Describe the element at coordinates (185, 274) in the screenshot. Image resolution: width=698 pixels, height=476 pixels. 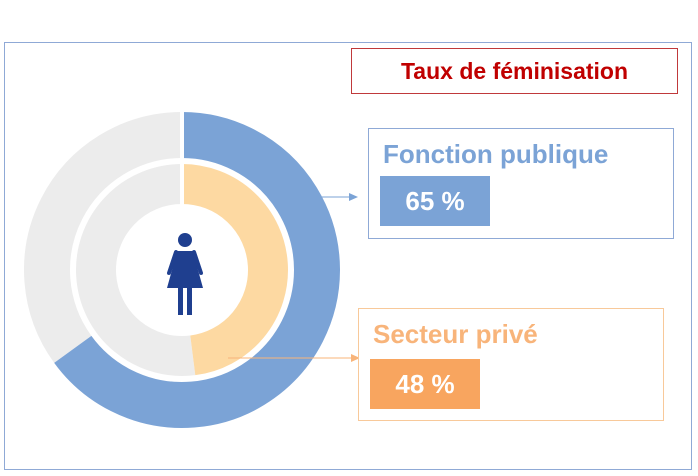
I see `woman-icon` at that location.